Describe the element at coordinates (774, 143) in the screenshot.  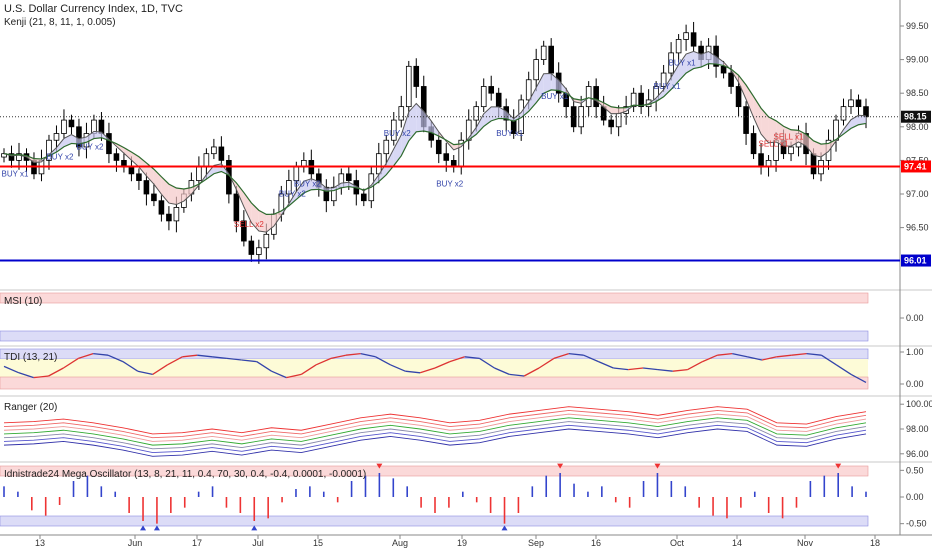
I see `sell-signal-label: SELL x1` at that location.